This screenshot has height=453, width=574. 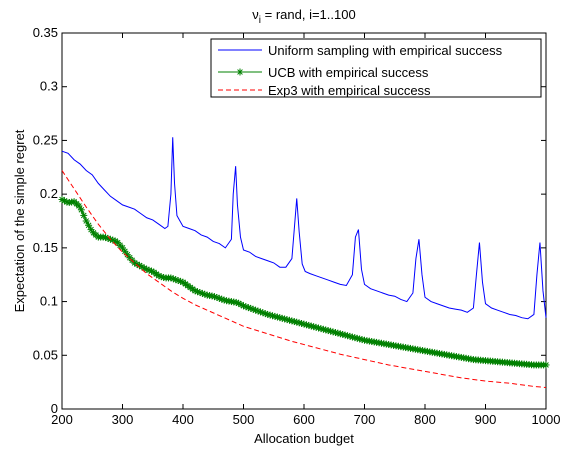 I want to click on x-tick-label: 1000, so click(x=546, y=419).